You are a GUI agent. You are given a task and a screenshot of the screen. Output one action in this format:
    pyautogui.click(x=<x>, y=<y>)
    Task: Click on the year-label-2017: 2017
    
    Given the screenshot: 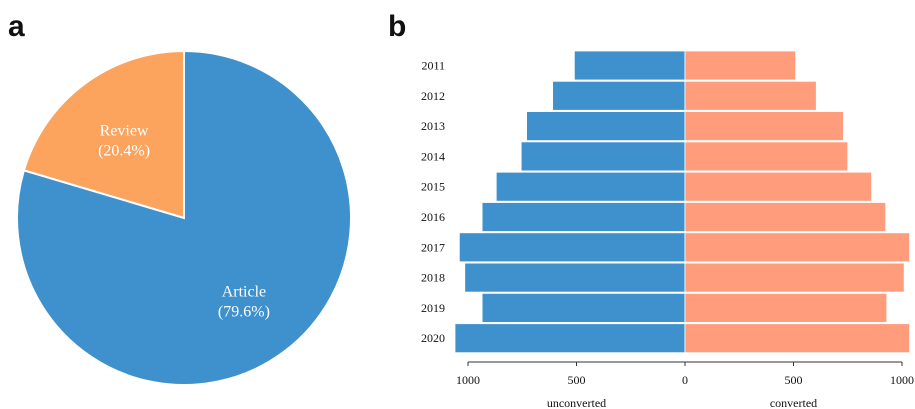 What is the action you would take?
    pyautogui.click(x=433, y=247)
    